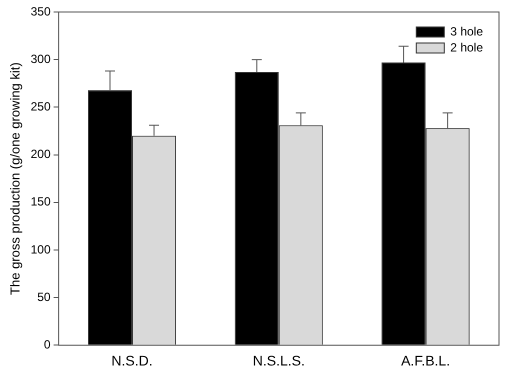  Describe the element at coordinates (40, 201) in the screenshot. I see `y-tick-label: 150` at that location.